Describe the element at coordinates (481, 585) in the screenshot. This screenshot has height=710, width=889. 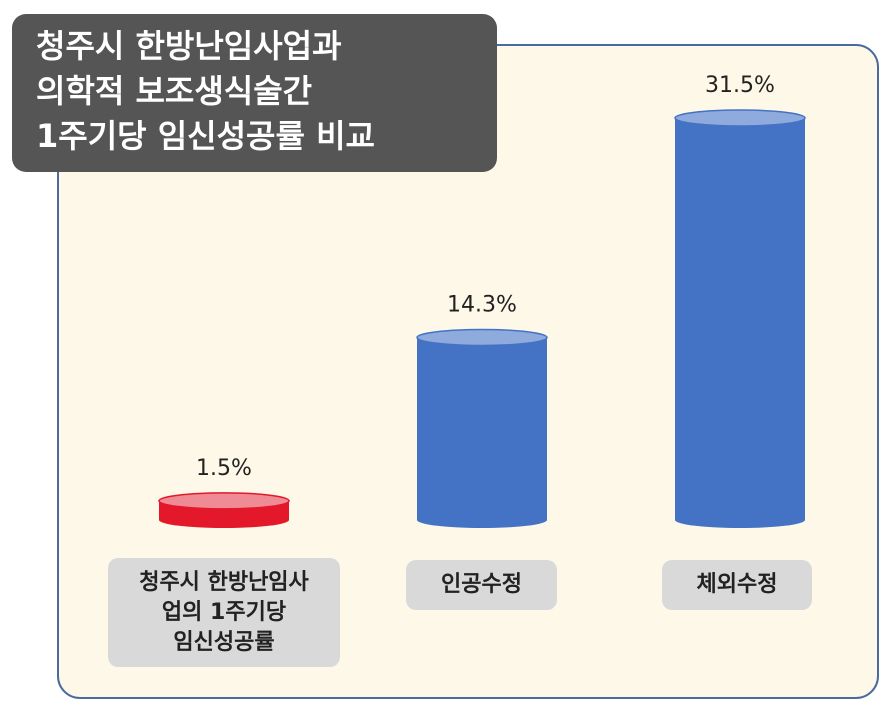
I see `category-label: 인공수정` at that location.